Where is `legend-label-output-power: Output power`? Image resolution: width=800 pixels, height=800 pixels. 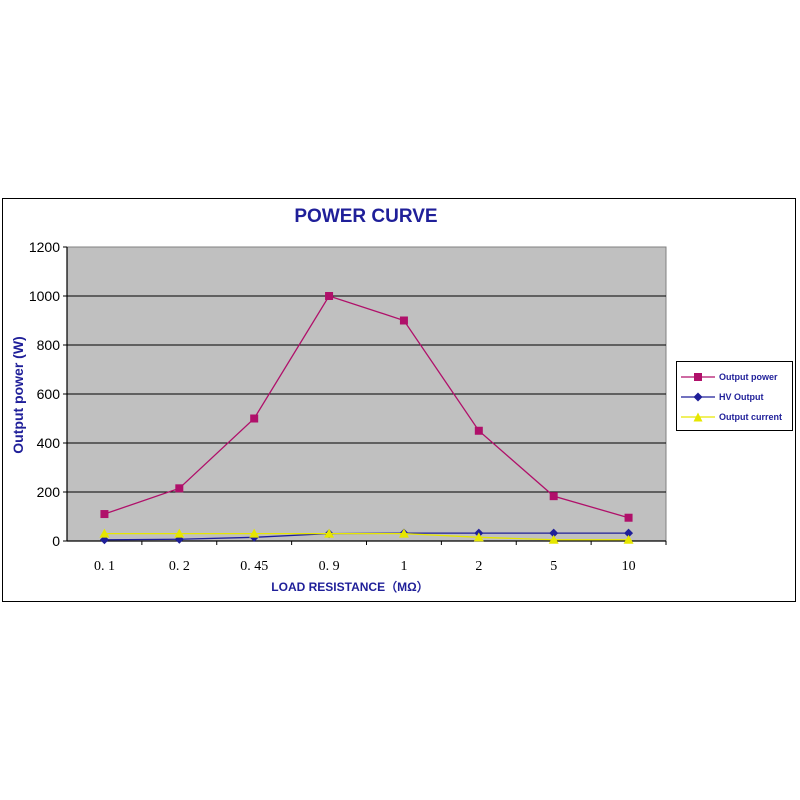 legend-label-output-power: Output power is located at coordinates (748, 377).